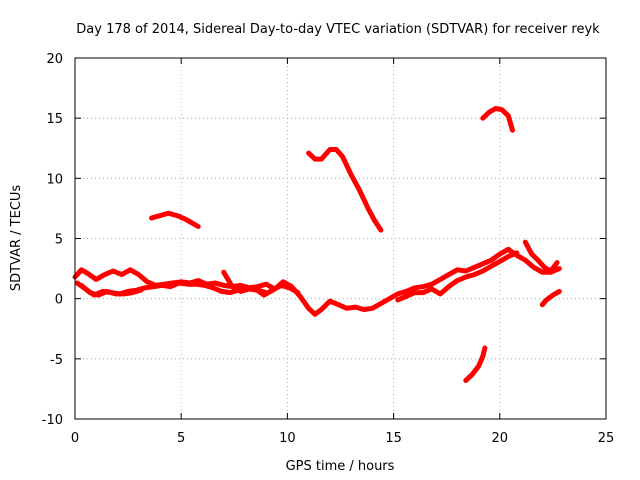 This screenshot has height=480, width=640. I want to click on y-tick-label: 5, so click(59, 240).